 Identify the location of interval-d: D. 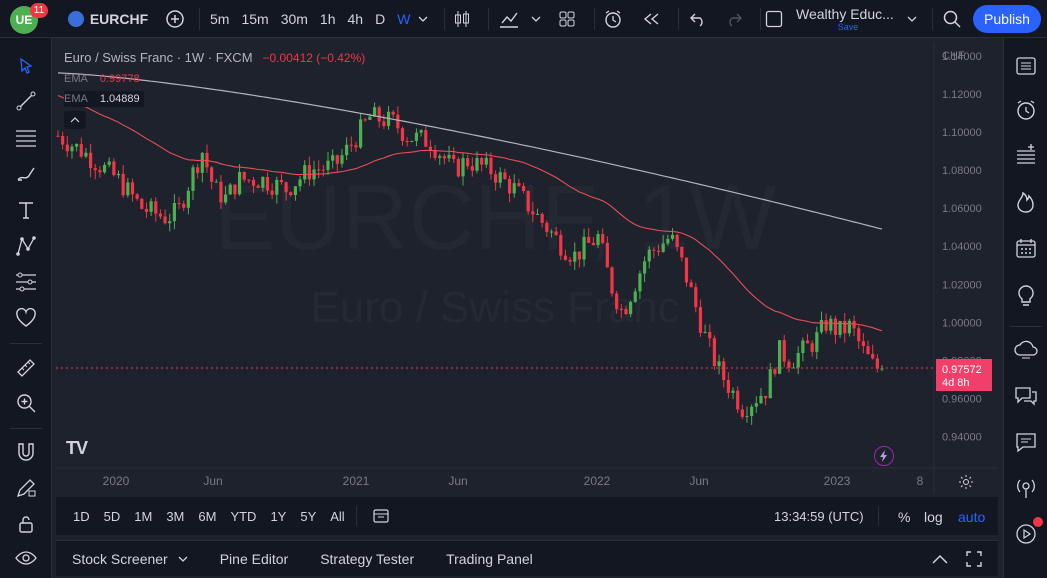
(380, 19).